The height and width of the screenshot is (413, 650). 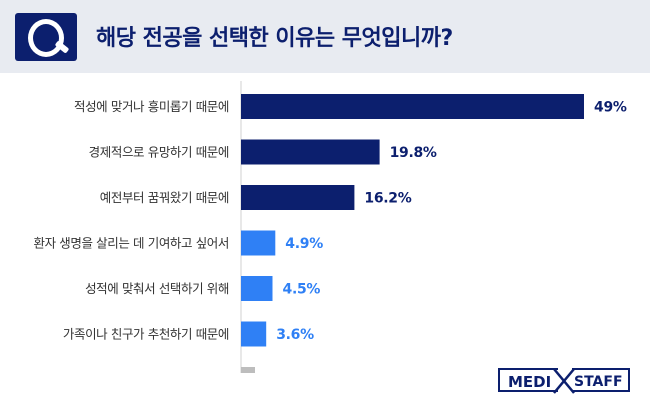 What do you see at coordinates (146, 334) in the screenshot?
I see `category-label-5: 가족이나 친구가 추천하기 때문에` at bounding box center [146, 334].